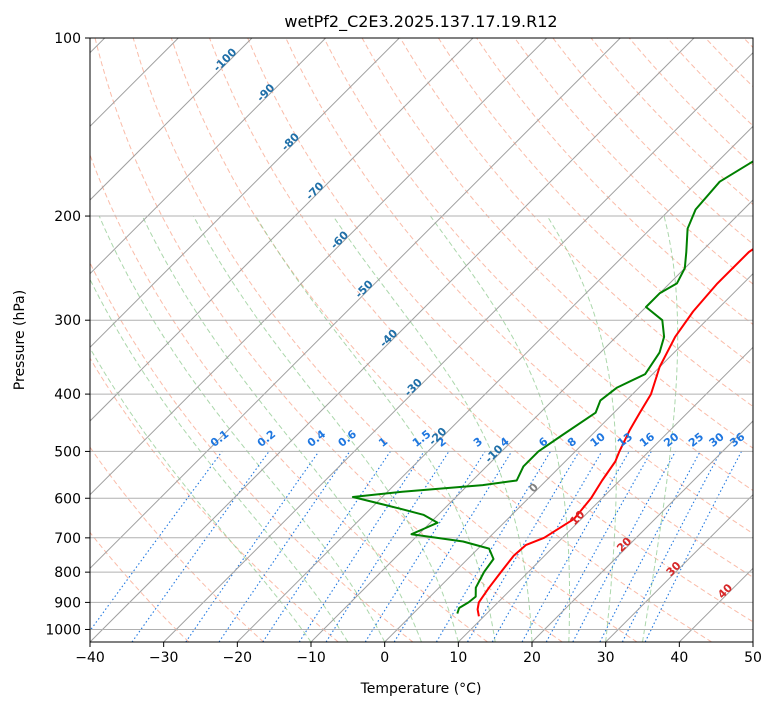 This screenshot has height=708, width=775. What do you see at coordinates (418, 654) in the screenshot?
I see `x-axis: −40 −30 −20 −10 0 10 20 30 40 50` at bounding box center [418, 654].